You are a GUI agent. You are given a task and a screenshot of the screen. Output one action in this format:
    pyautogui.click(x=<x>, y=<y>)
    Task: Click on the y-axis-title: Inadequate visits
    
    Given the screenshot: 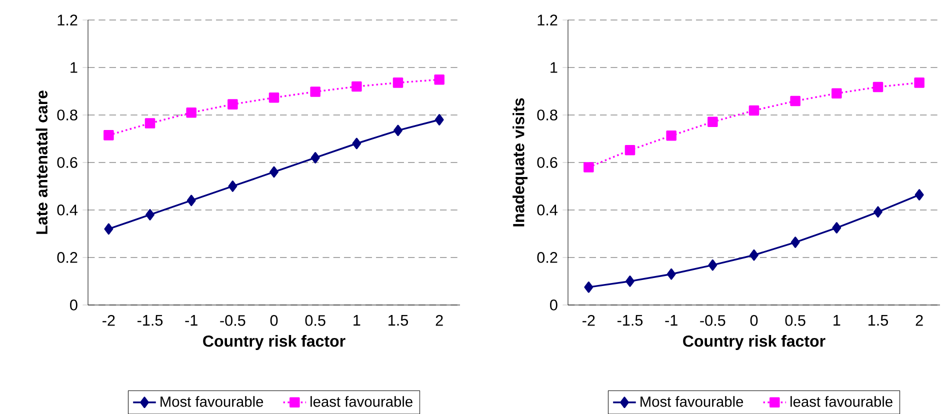 What is the action you would take?
    pyautogui.click(x=520, y=162)
    